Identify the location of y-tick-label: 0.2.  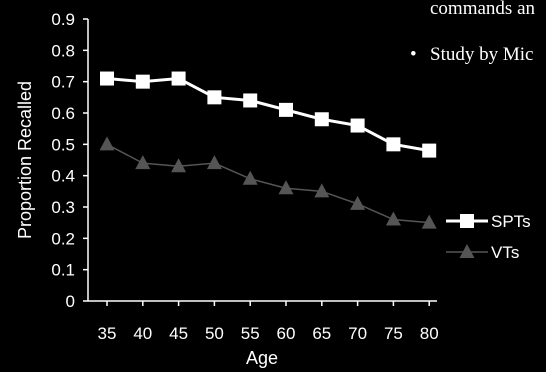
(63, 238).